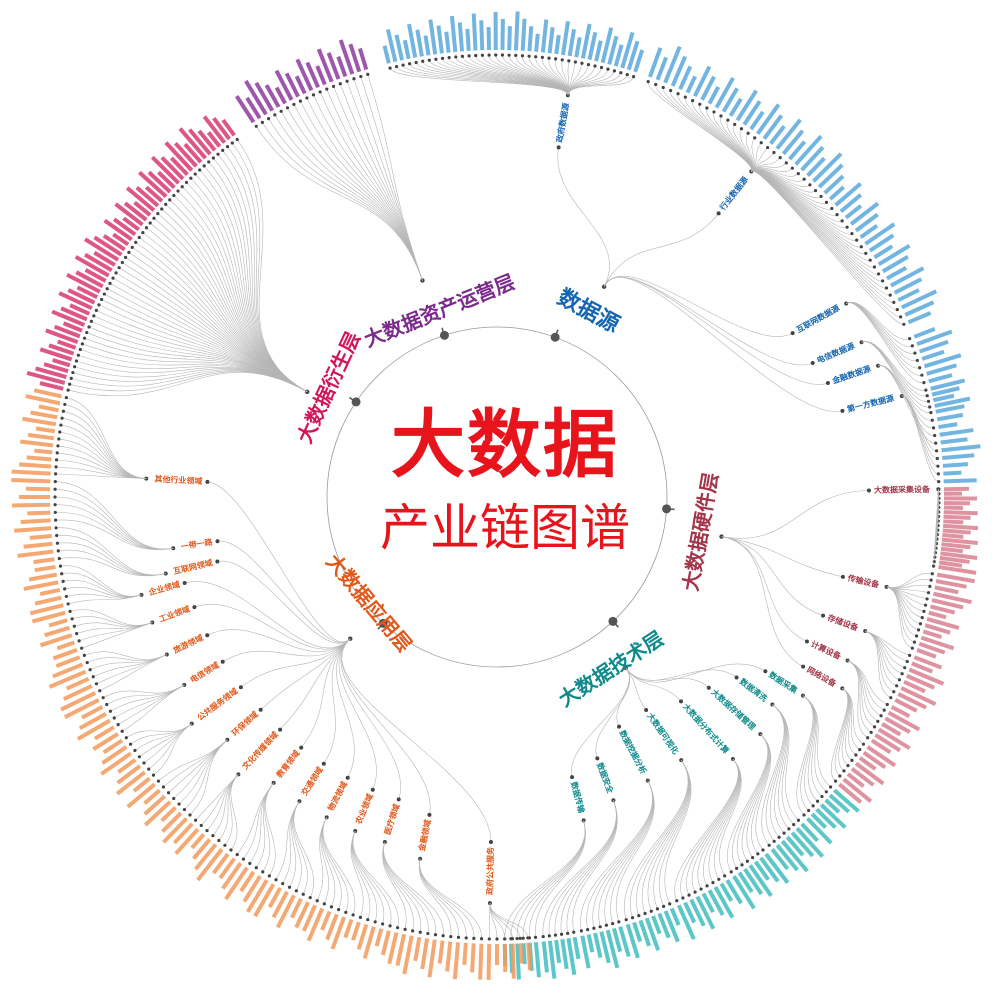 The width and height of the screenshot is (999, 999). I want to click on layer-label: 数据源, so click(588, 311).